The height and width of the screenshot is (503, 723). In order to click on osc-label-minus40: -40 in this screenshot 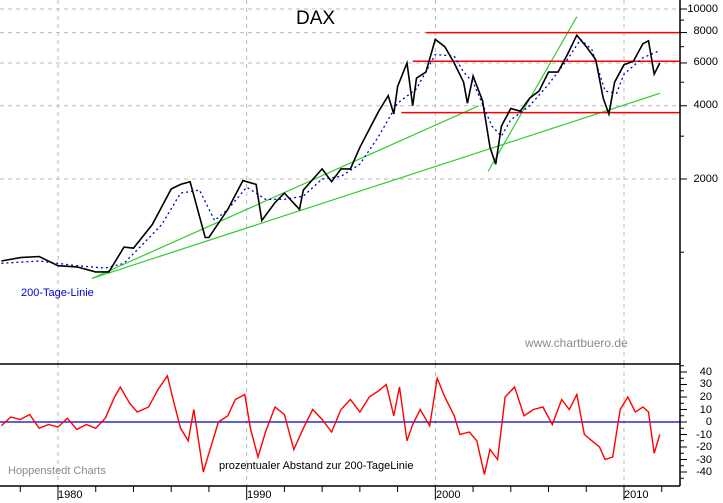, I will do `click(704, 472)`.